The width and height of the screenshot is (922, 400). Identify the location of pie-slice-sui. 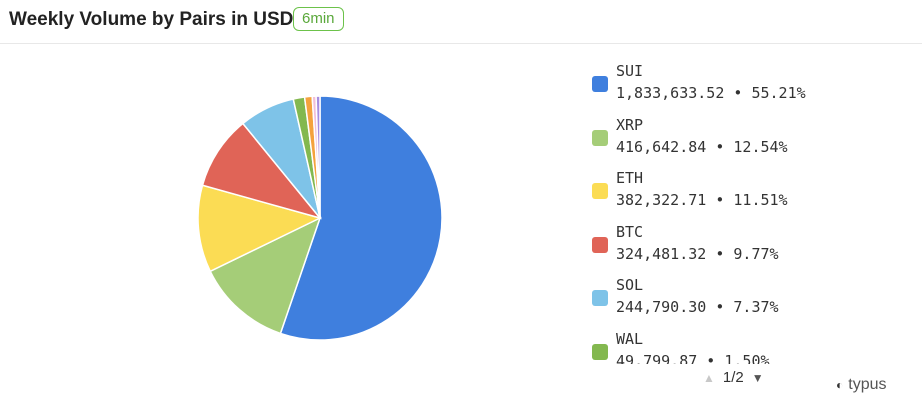
(361, 218).